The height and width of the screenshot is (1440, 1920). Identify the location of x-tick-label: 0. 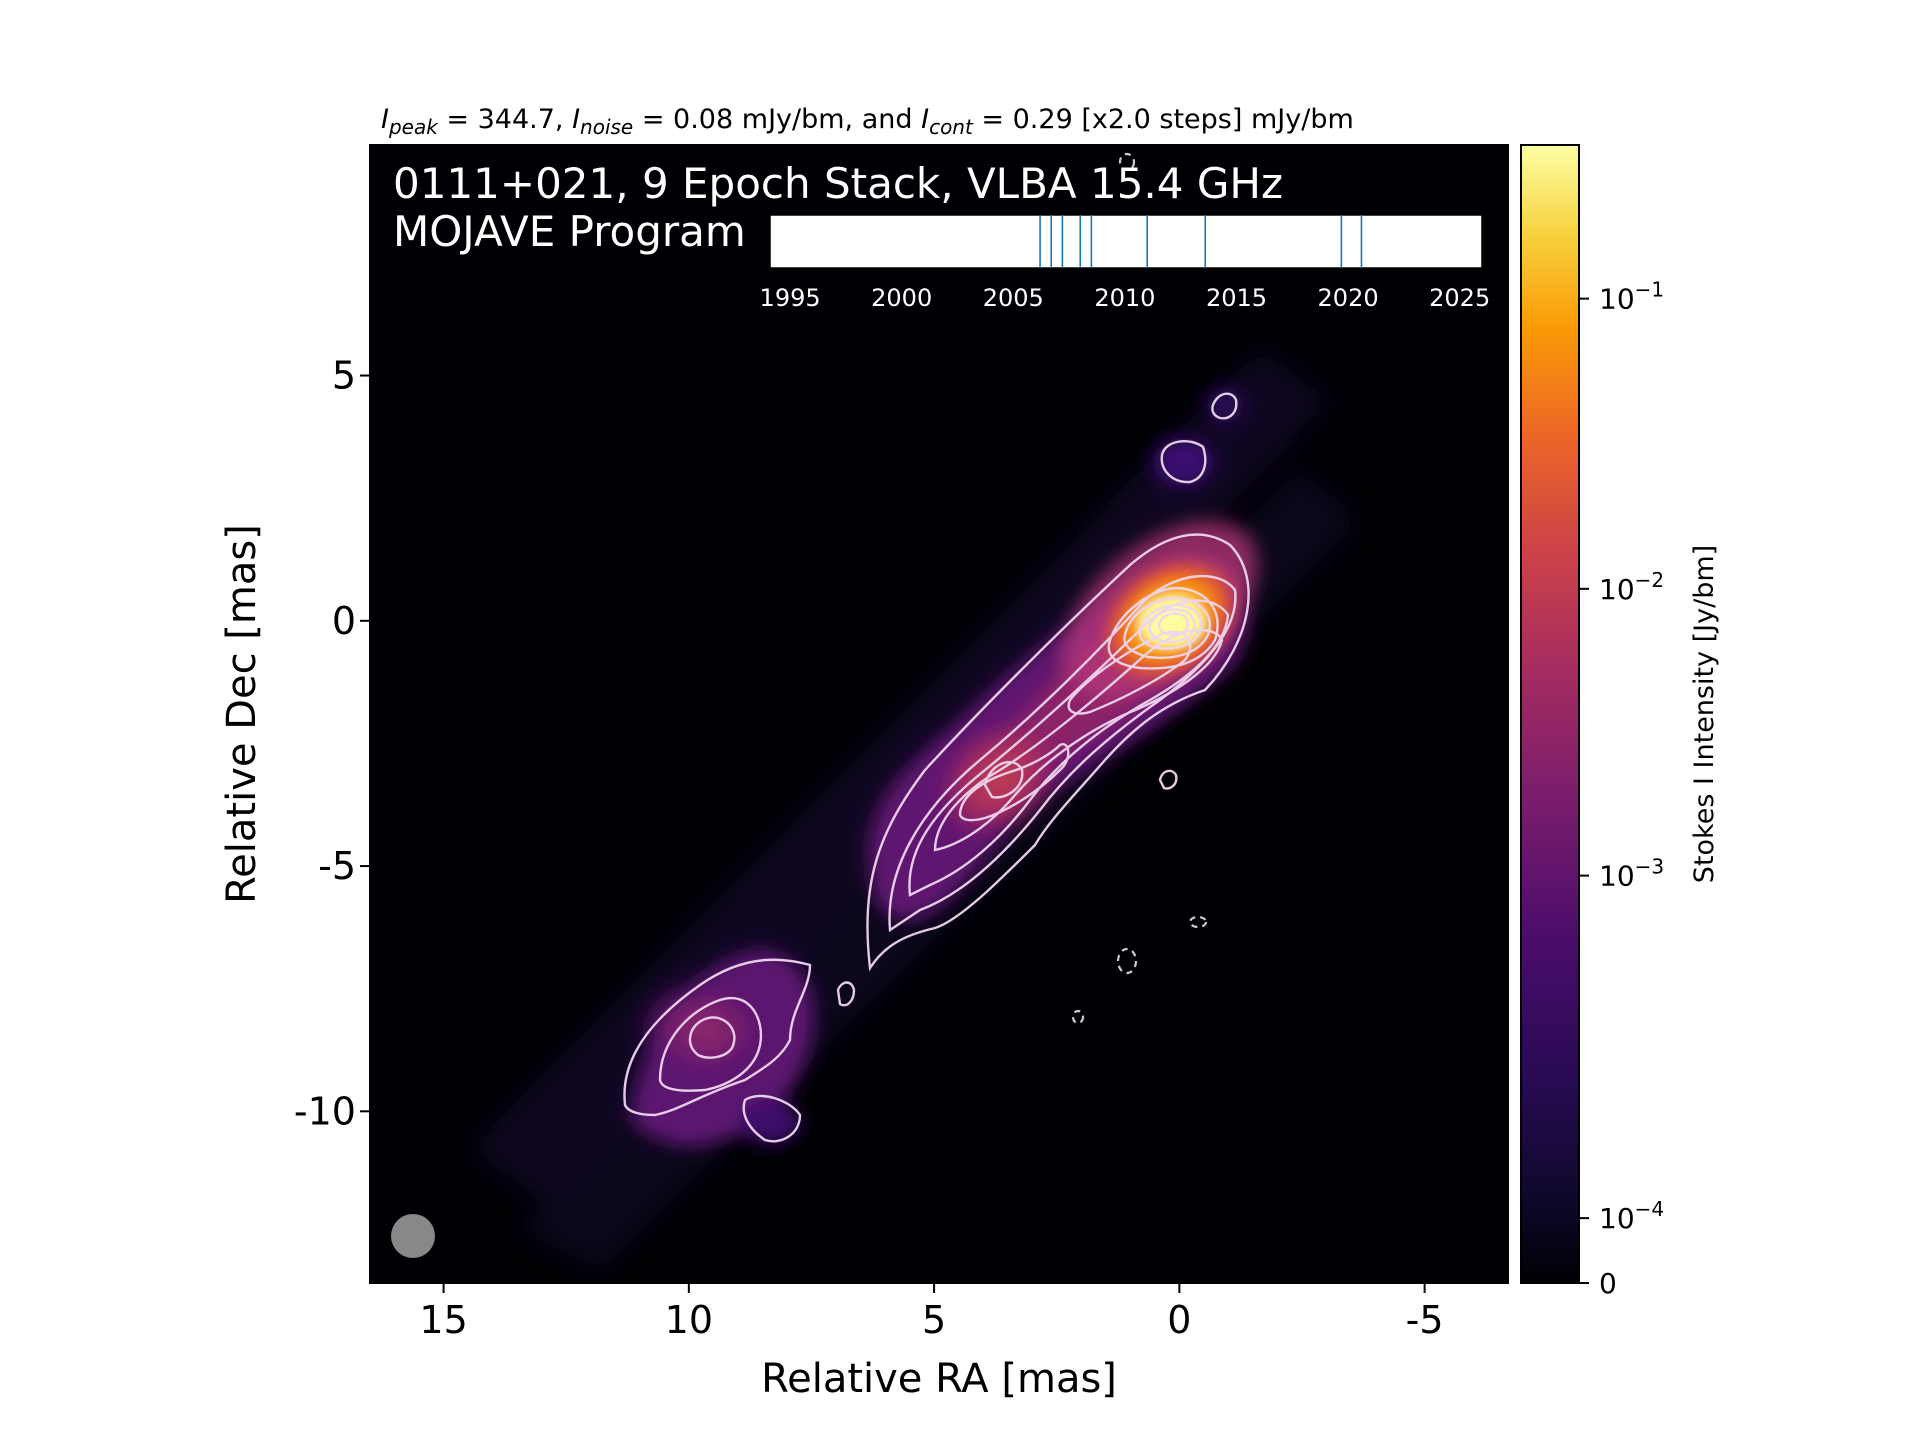
(1179, 1320).